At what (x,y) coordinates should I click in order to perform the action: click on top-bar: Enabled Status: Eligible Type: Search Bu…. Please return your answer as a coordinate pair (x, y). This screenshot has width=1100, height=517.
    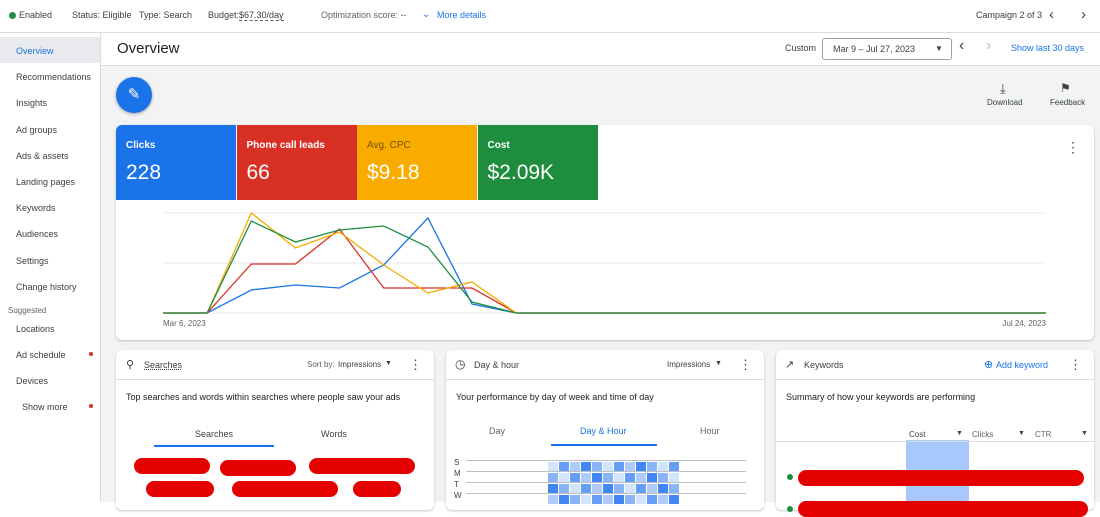
    Looking at the image, I should click on (550, 16).